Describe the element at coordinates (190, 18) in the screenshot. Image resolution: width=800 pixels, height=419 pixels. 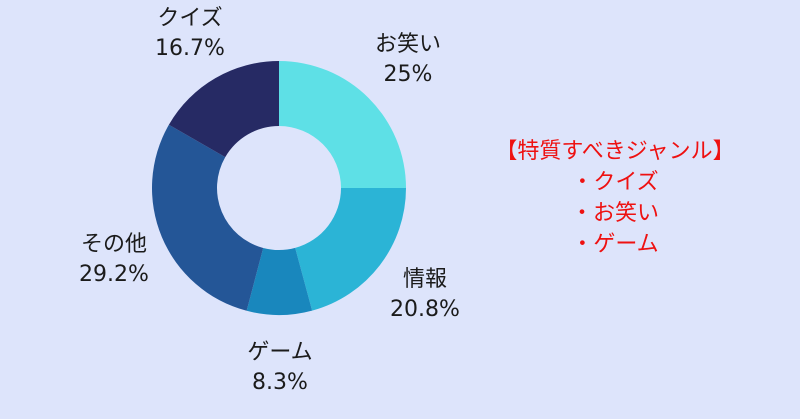
I see `category-label: クイズ` at that location.